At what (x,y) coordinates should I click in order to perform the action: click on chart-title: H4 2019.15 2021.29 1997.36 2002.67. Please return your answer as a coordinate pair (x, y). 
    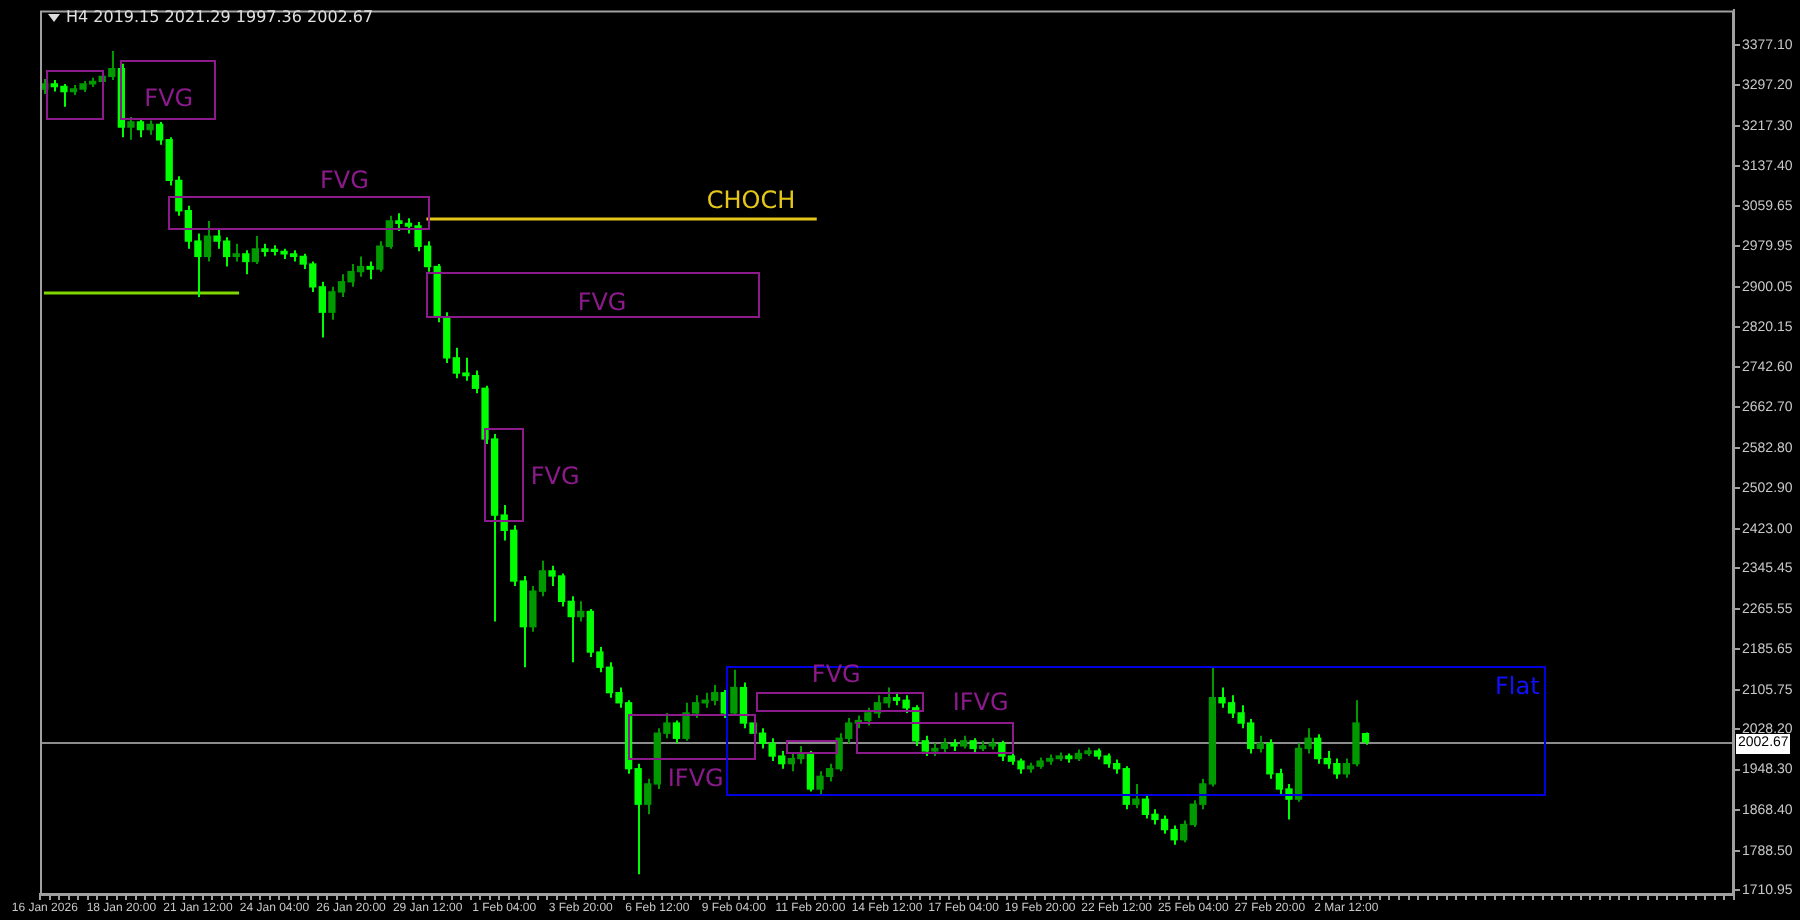
    Looking at the image, I should click on (220, 17).